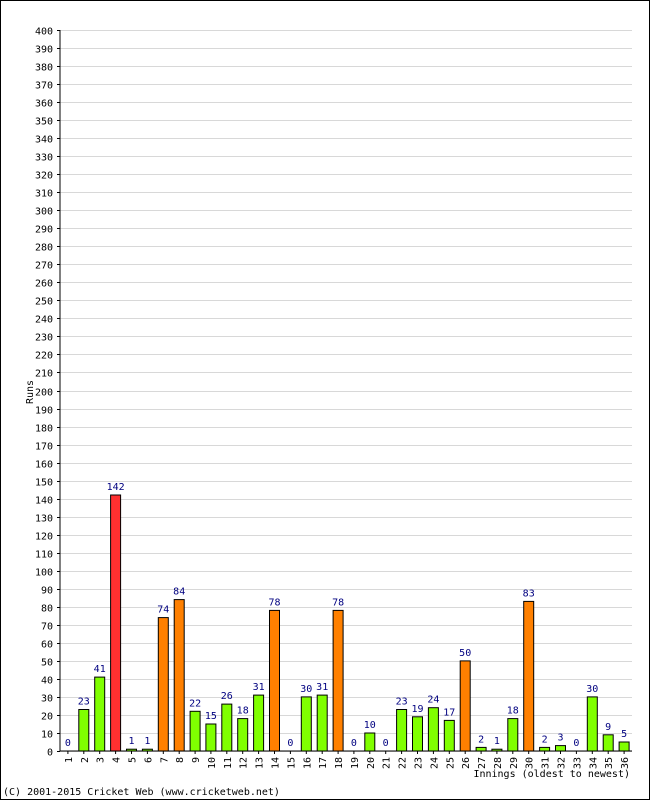 Image resolution: width=650 pixels, height=800 pixels. I want to click on y-tick-label: 20, so click(47, 717).